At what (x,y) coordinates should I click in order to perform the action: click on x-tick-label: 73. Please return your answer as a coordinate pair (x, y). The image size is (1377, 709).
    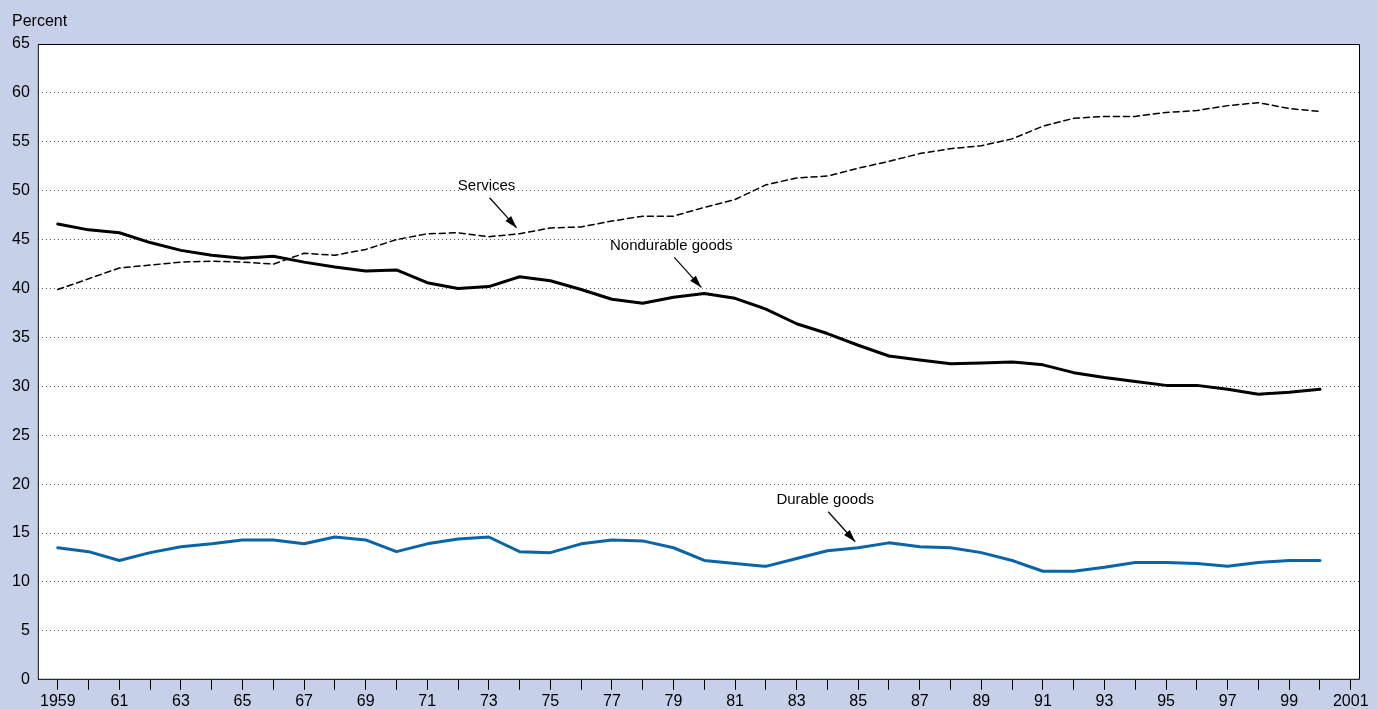
    Looking at the image, I should click on (488, 700).